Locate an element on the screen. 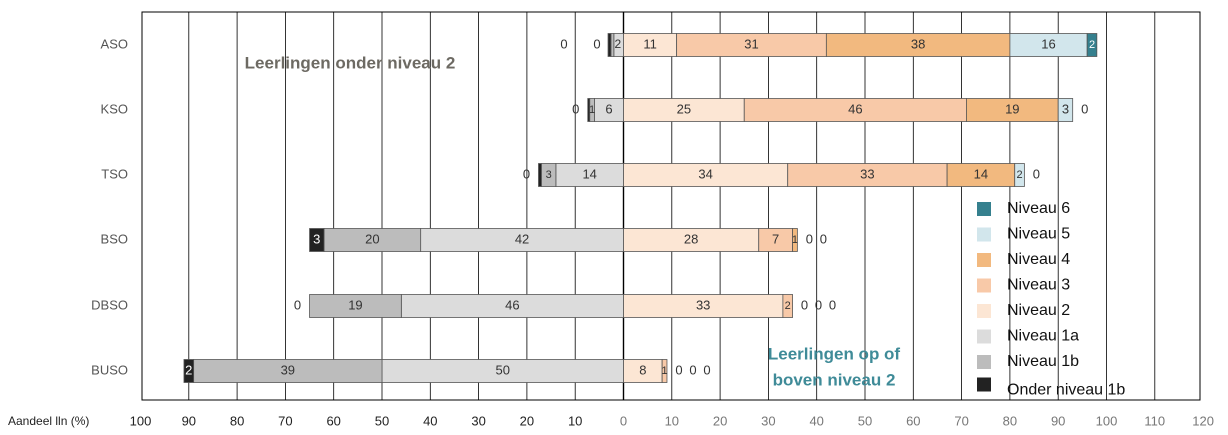 Image resolution: width=1228 pixels, height=435 pixels. x-tick-label: 0 is located at coordinates (623, 420).